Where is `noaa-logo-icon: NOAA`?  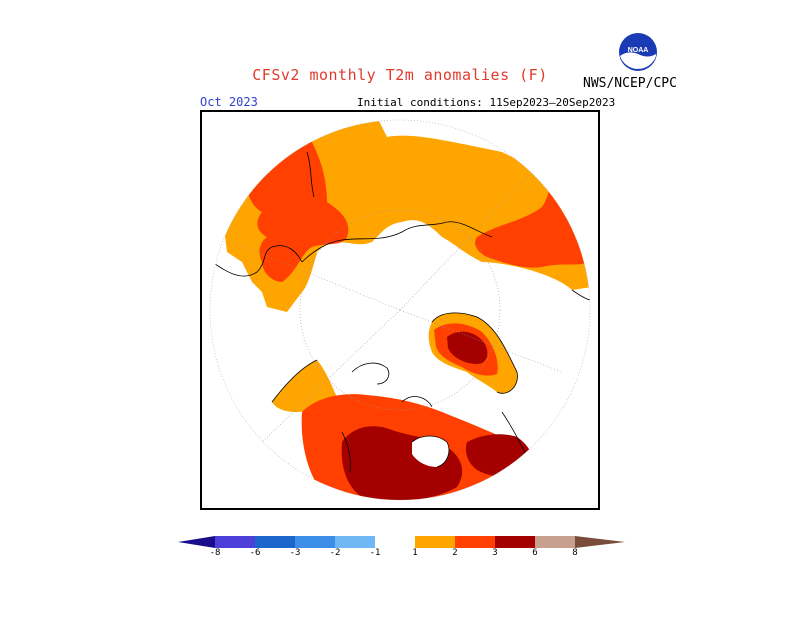
noaa-logo-icon: NOAA is located at coordinates (638, 52).